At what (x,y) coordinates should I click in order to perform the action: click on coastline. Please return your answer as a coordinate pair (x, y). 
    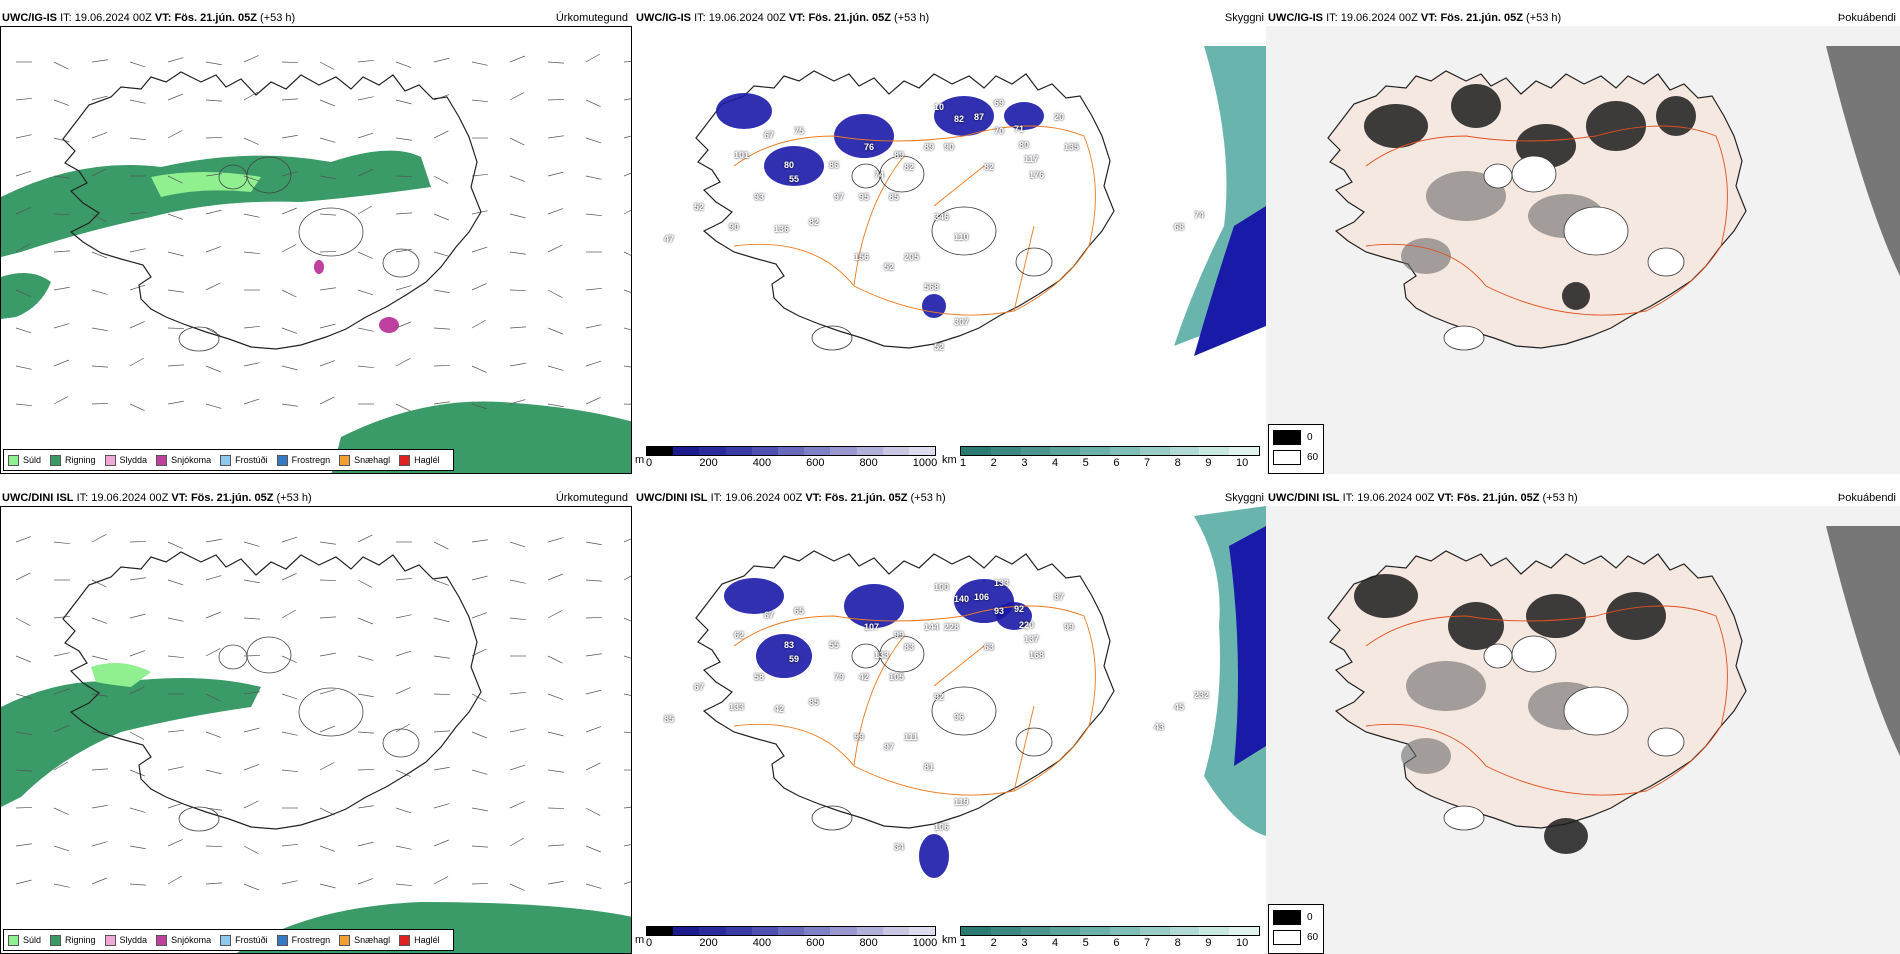
    Looking at the image, I should click on (272, 690).